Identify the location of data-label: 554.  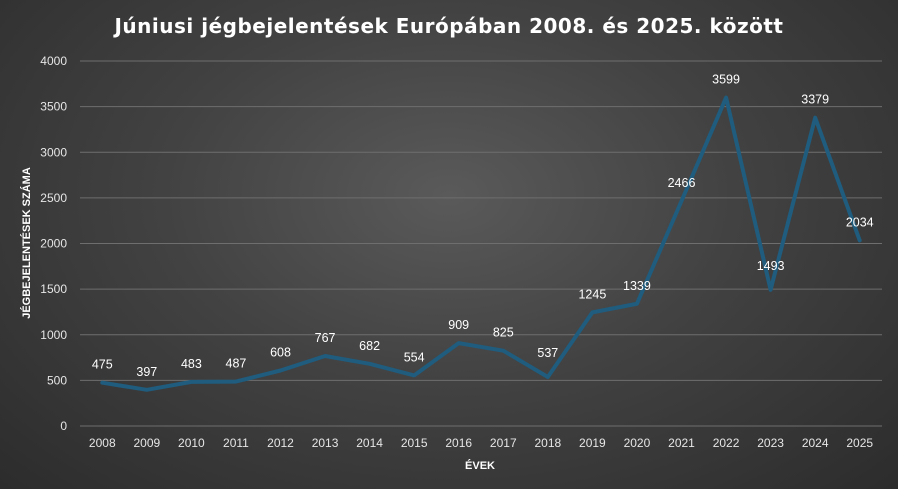
(414, 357).